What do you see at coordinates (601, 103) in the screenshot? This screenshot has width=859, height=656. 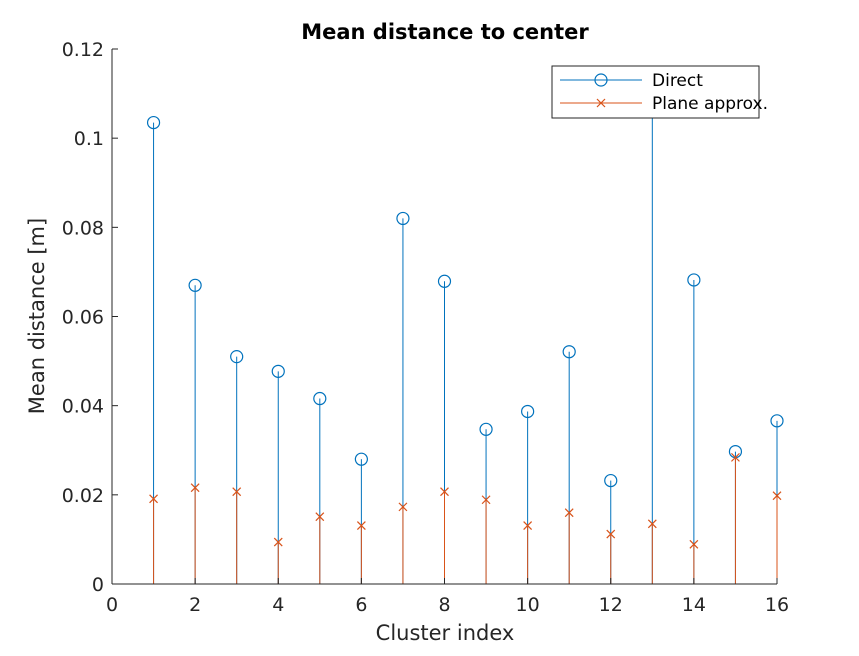 I see `legend-marker-x-icon` at bounding box center [601, 103].